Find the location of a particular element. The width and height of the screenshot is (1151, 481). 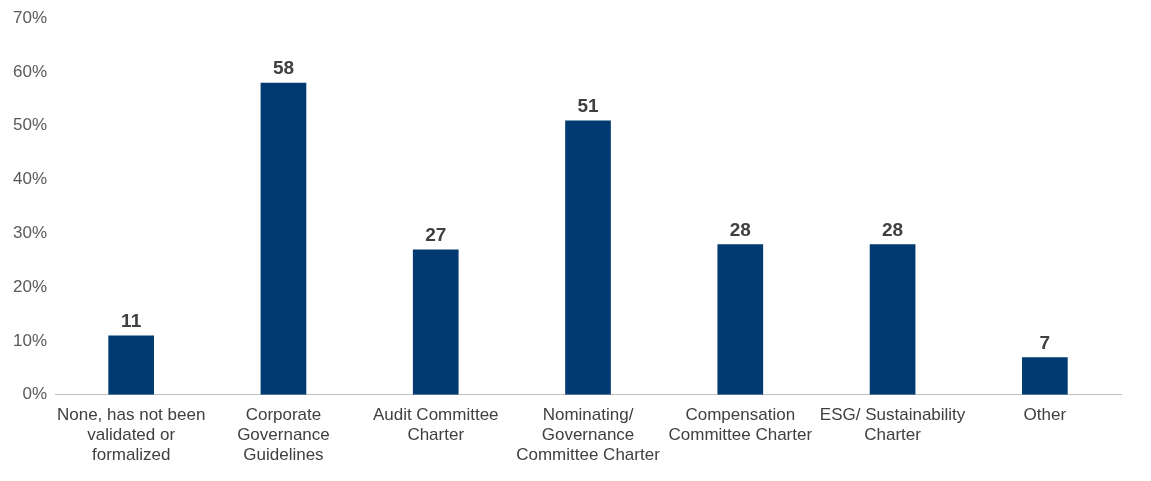

y-tick-label: 60% is located at coordinates (30, 71).